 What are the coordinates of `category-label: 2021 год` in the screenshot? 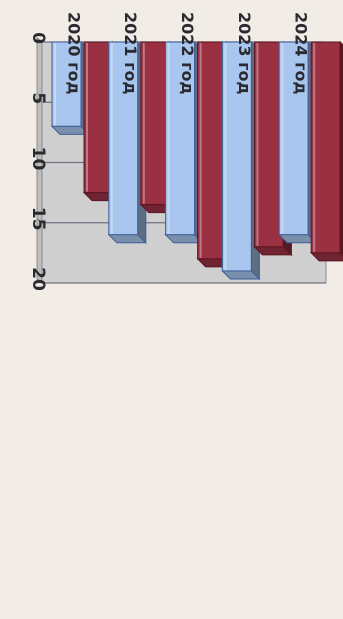 It's located at (130, 53).